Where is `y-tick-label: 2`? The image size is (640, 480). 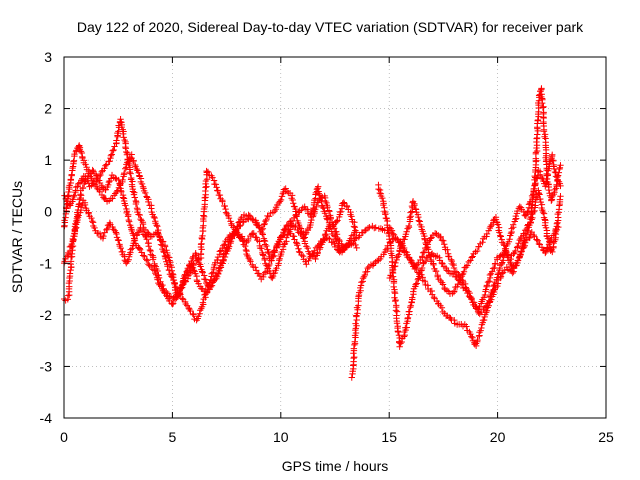
y-tick-label: 2 is located at coordinates (48, 109).